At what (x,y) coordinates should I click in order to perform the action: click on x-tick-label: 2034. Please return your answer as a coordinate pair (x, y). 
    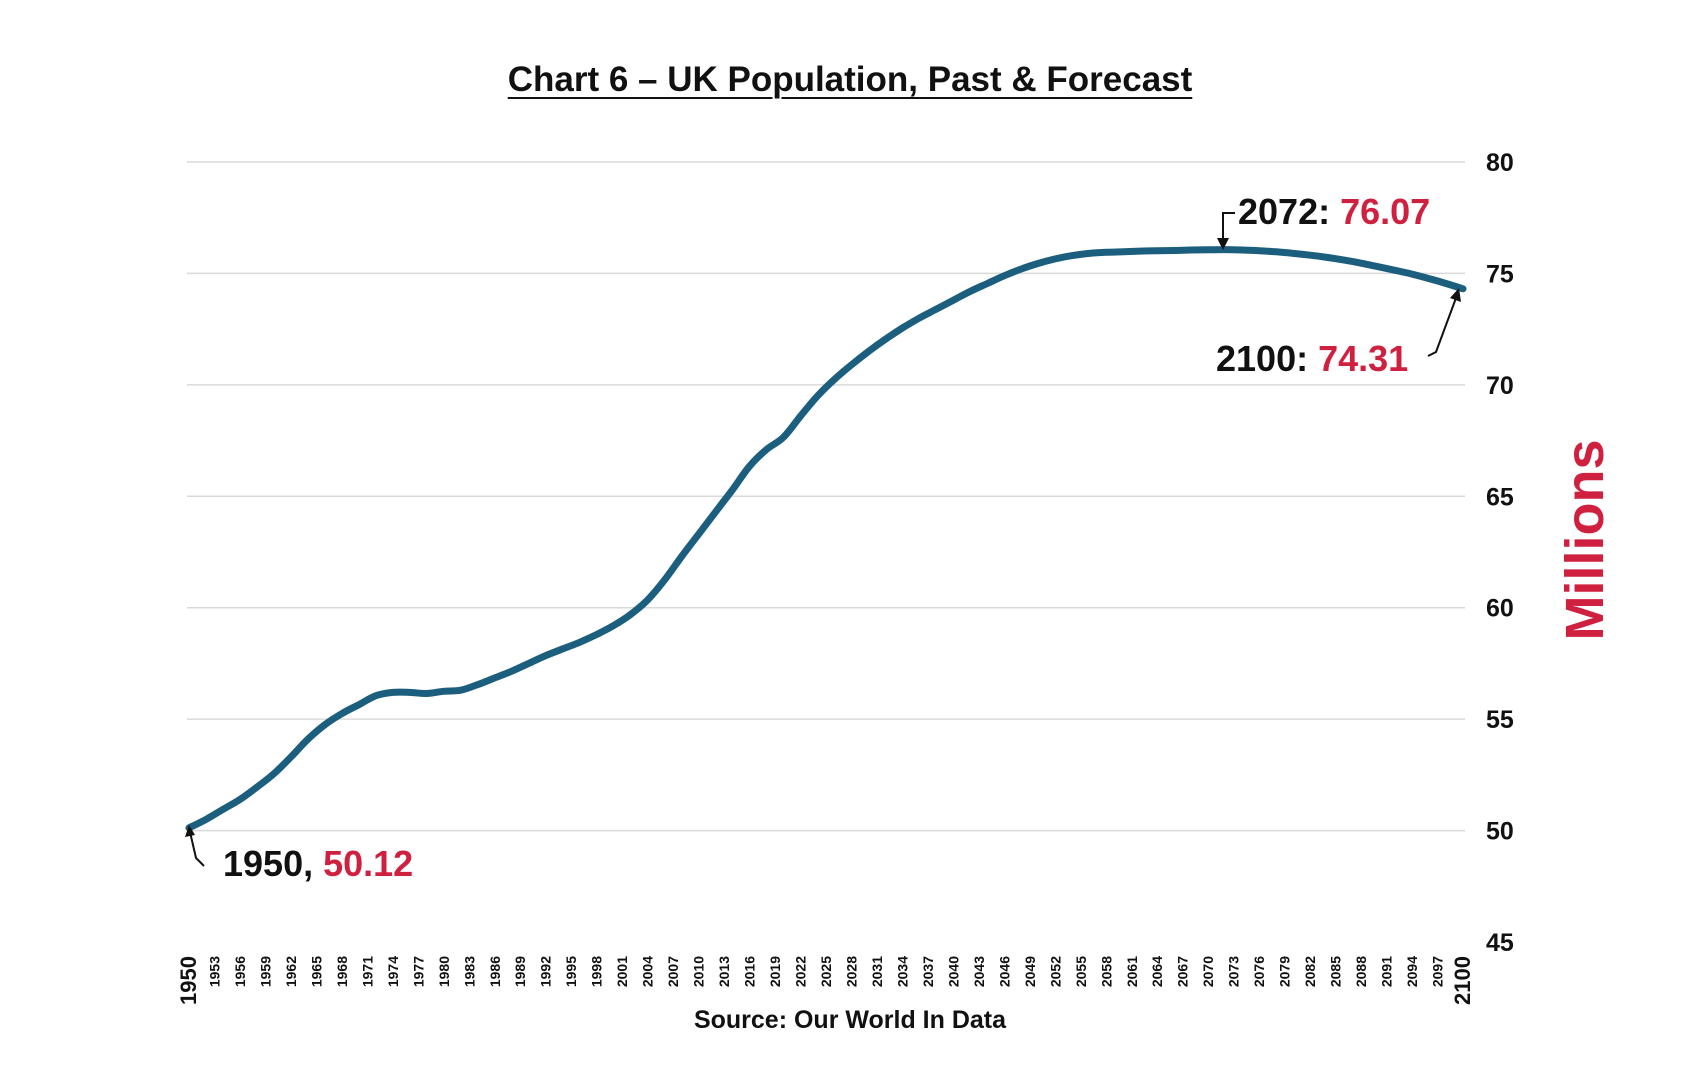
    Looking at the image, I should click on (902, 971).